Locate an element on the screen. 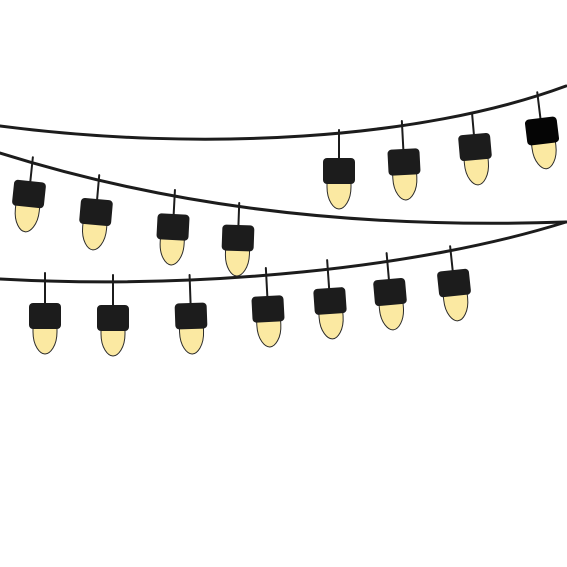  middle-strand-wire is located at coordinates (283, 188).